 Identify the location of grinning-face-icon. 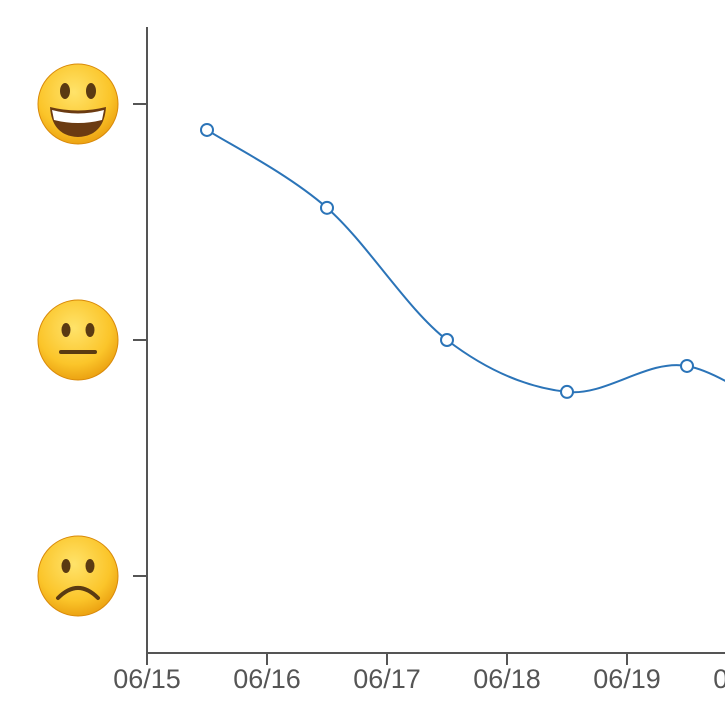
(78, 104).